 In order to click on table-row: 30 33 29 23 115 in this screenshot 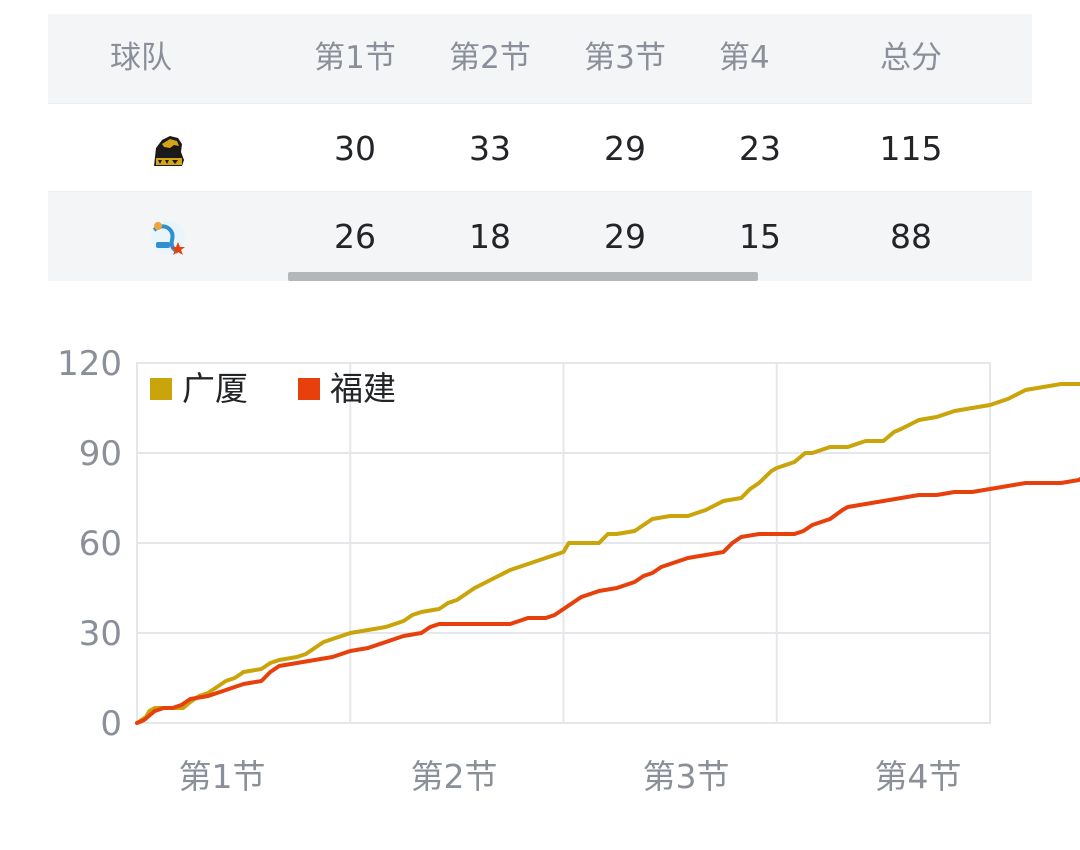, I will do `click(540, 147)`.